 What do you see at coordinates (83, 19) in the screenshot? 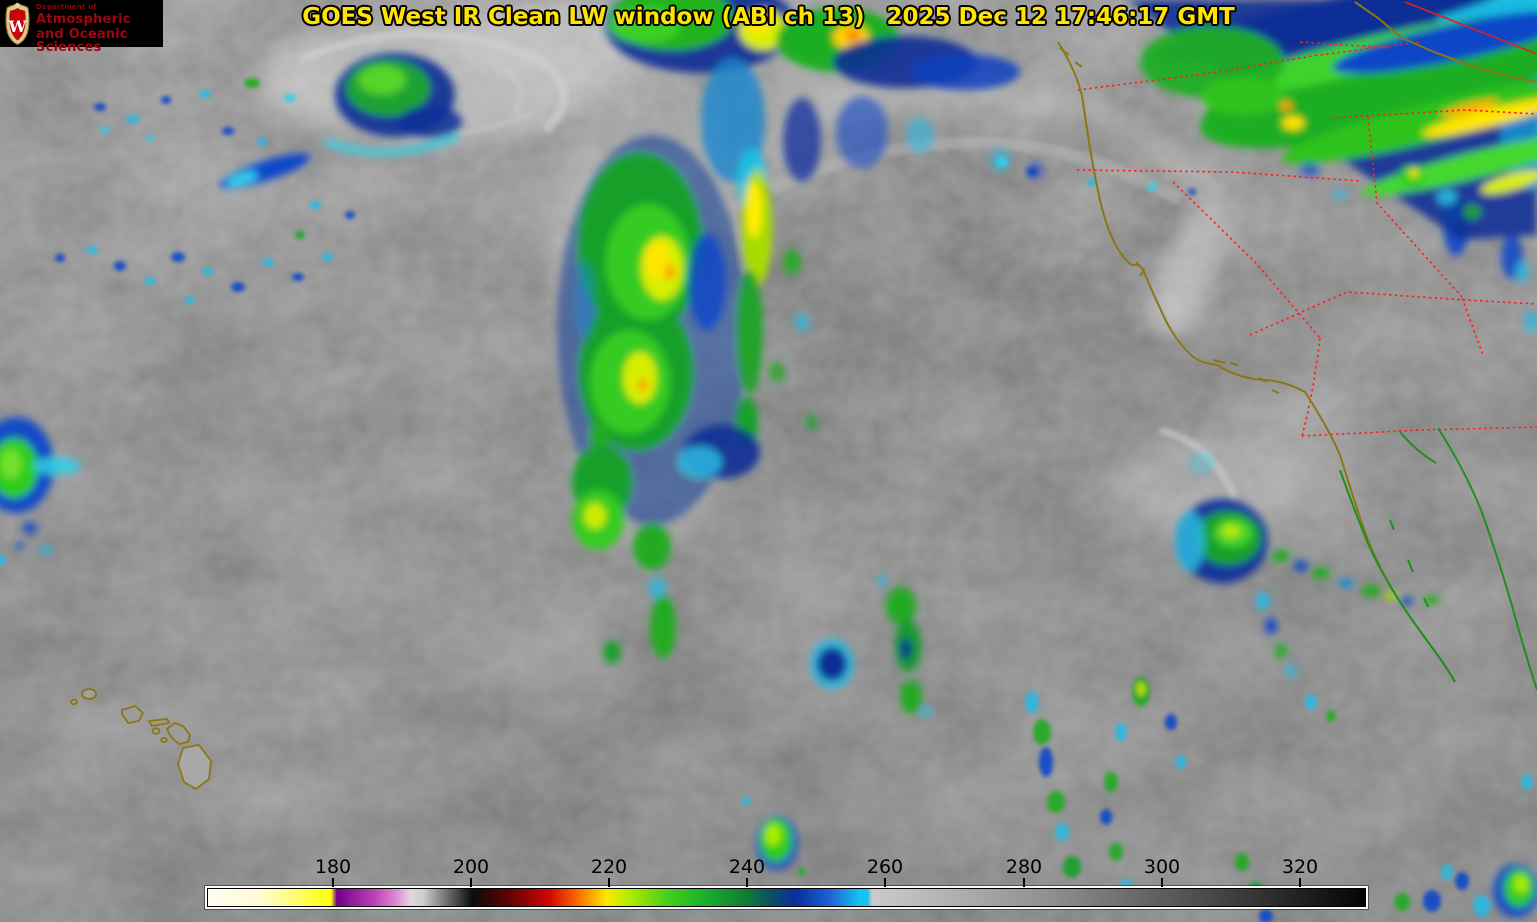
I see `logo-line-1: Atmospheric` at bounding box center [83, 19].